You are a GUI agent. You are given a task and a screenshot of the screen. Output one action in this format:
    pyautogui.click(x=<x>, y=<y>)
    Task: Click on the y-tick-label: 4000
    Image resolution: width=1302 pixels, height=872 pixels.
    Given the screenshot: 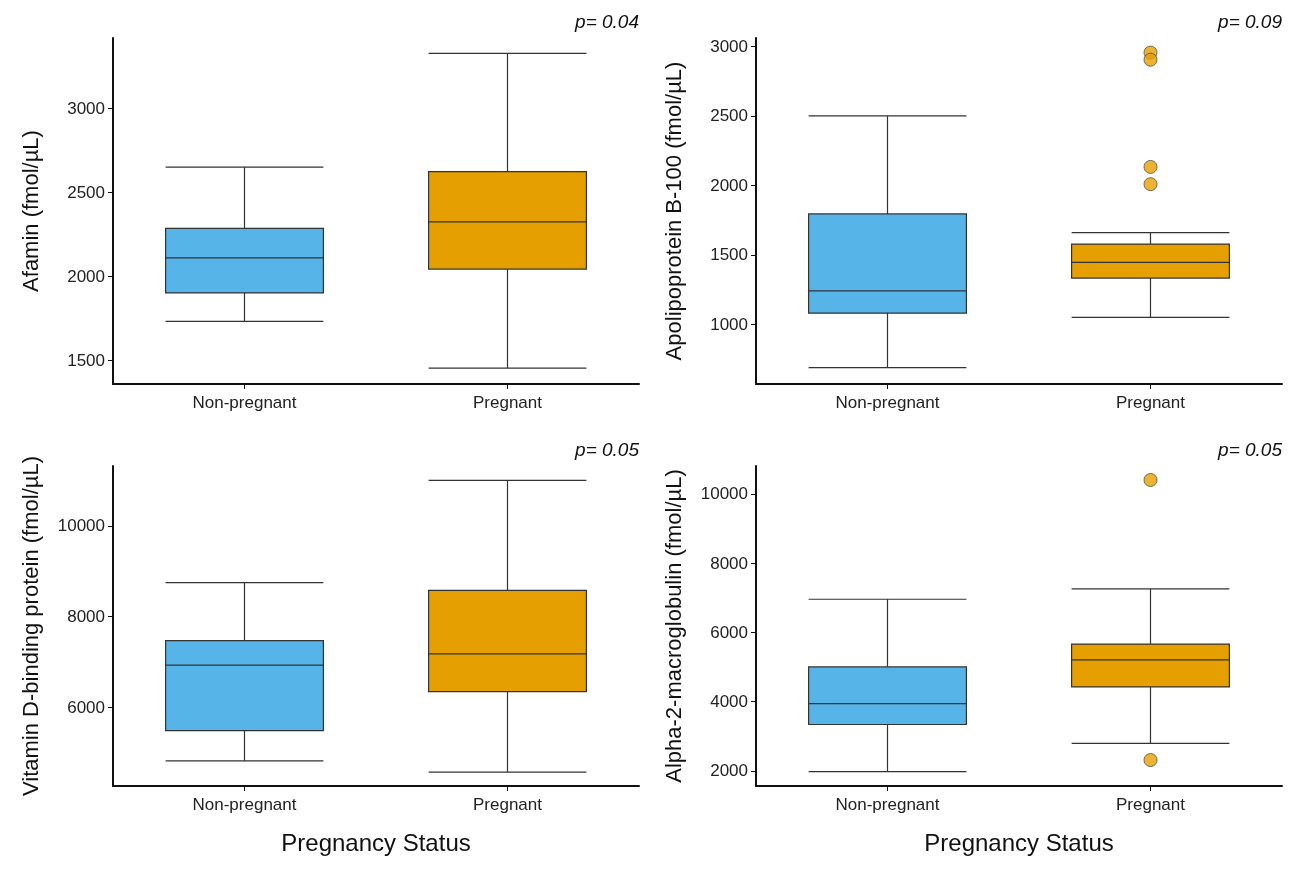 What is the action you would take?
    pyautogui.click(x=729, y=702)
    